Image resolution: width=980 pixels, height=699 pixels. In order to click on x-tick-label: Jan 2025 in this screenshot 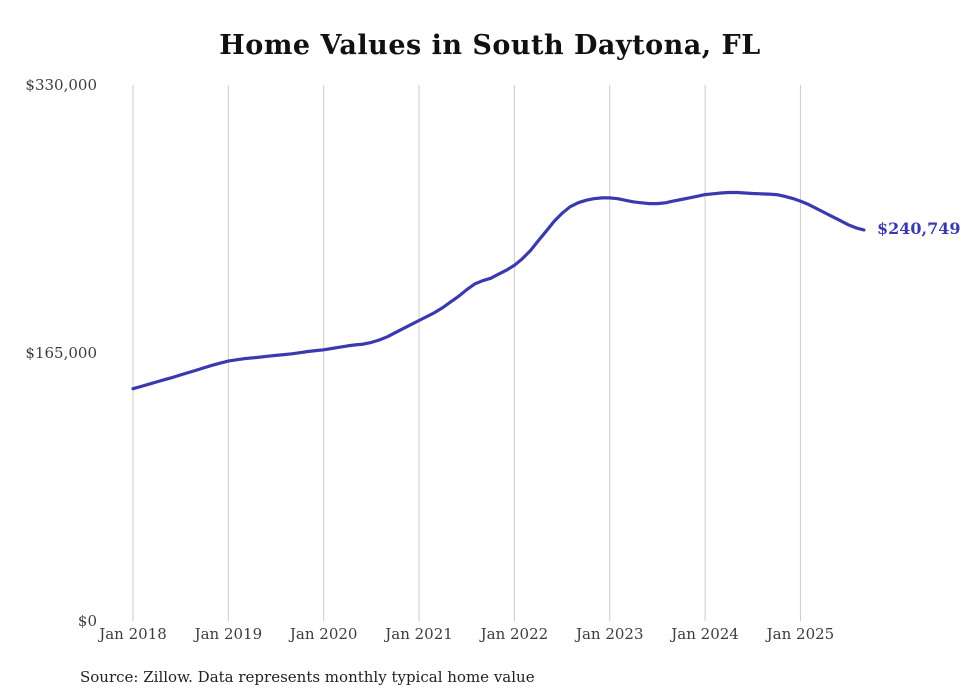, I will do `click(800, 634)`.